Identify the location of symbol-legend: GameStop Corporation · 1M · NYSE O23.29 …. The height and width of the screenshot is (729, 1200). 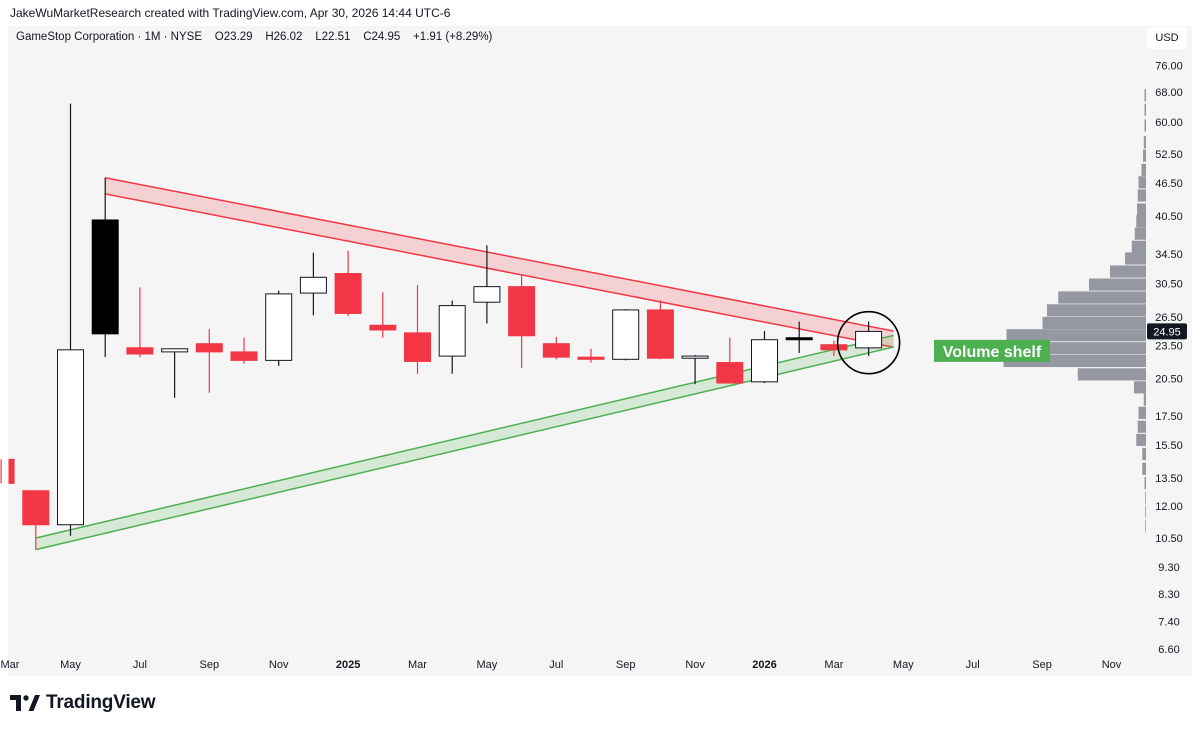
(254, 37).